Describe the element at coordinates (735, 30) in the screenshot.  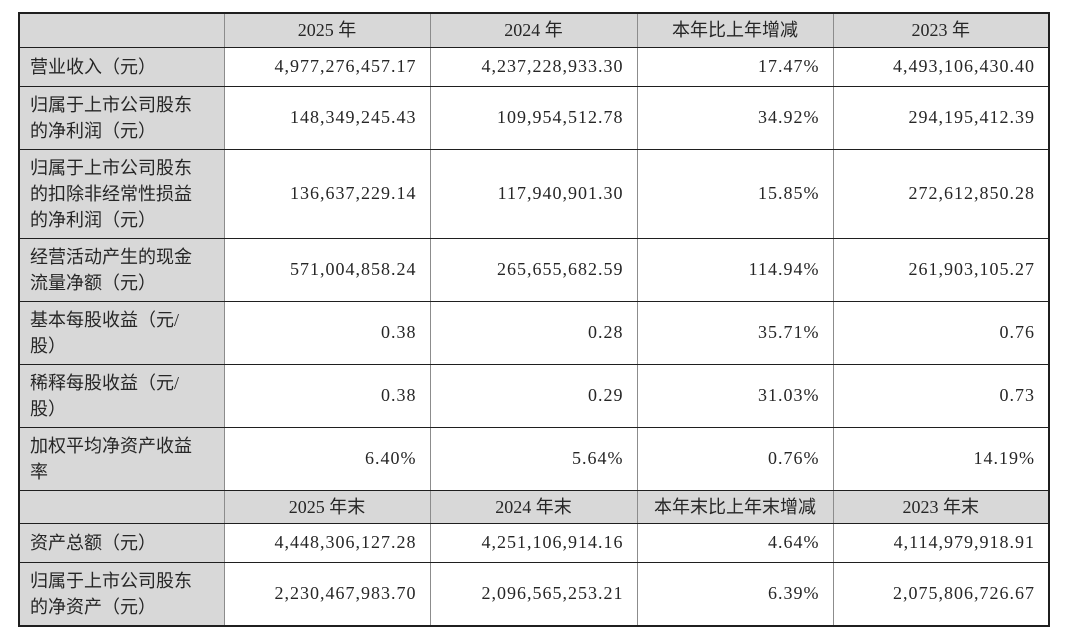
I see `column-header-yoy-change: 本年比上年增减` at that location.